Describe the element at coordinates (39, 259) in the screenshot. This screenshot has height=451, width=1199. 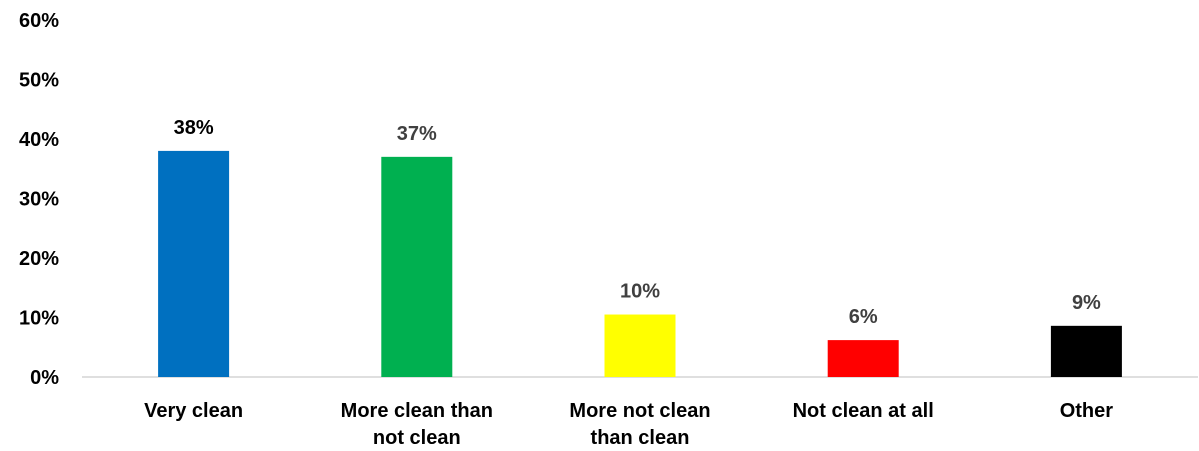
I see `y-tick-label: 20%` at that location.